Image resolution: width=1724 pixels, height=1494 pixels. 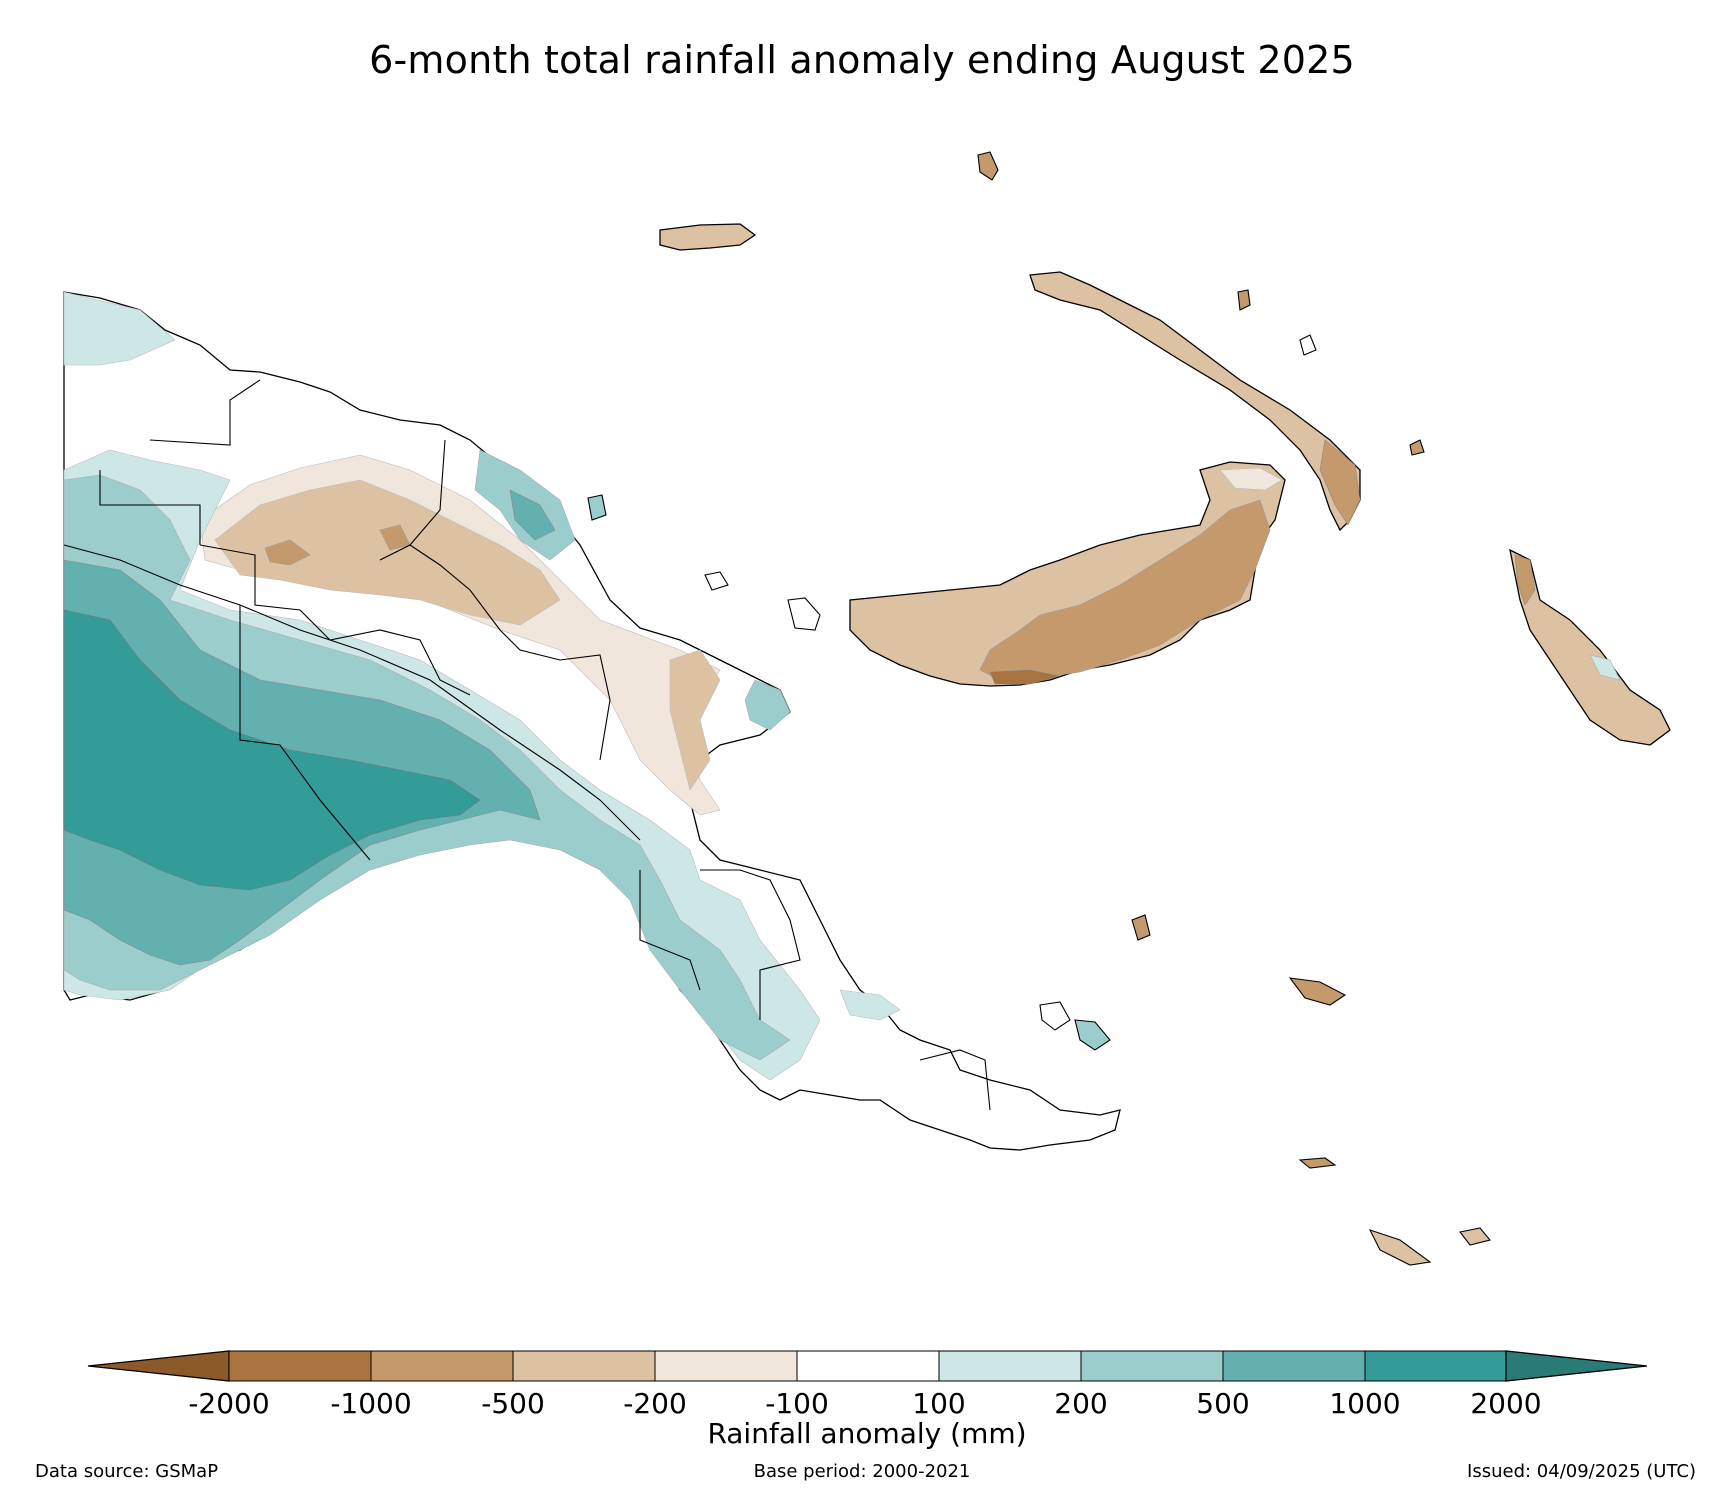 I want to click on anomaly-zone-pos-huon, so click(x=767, y=705).